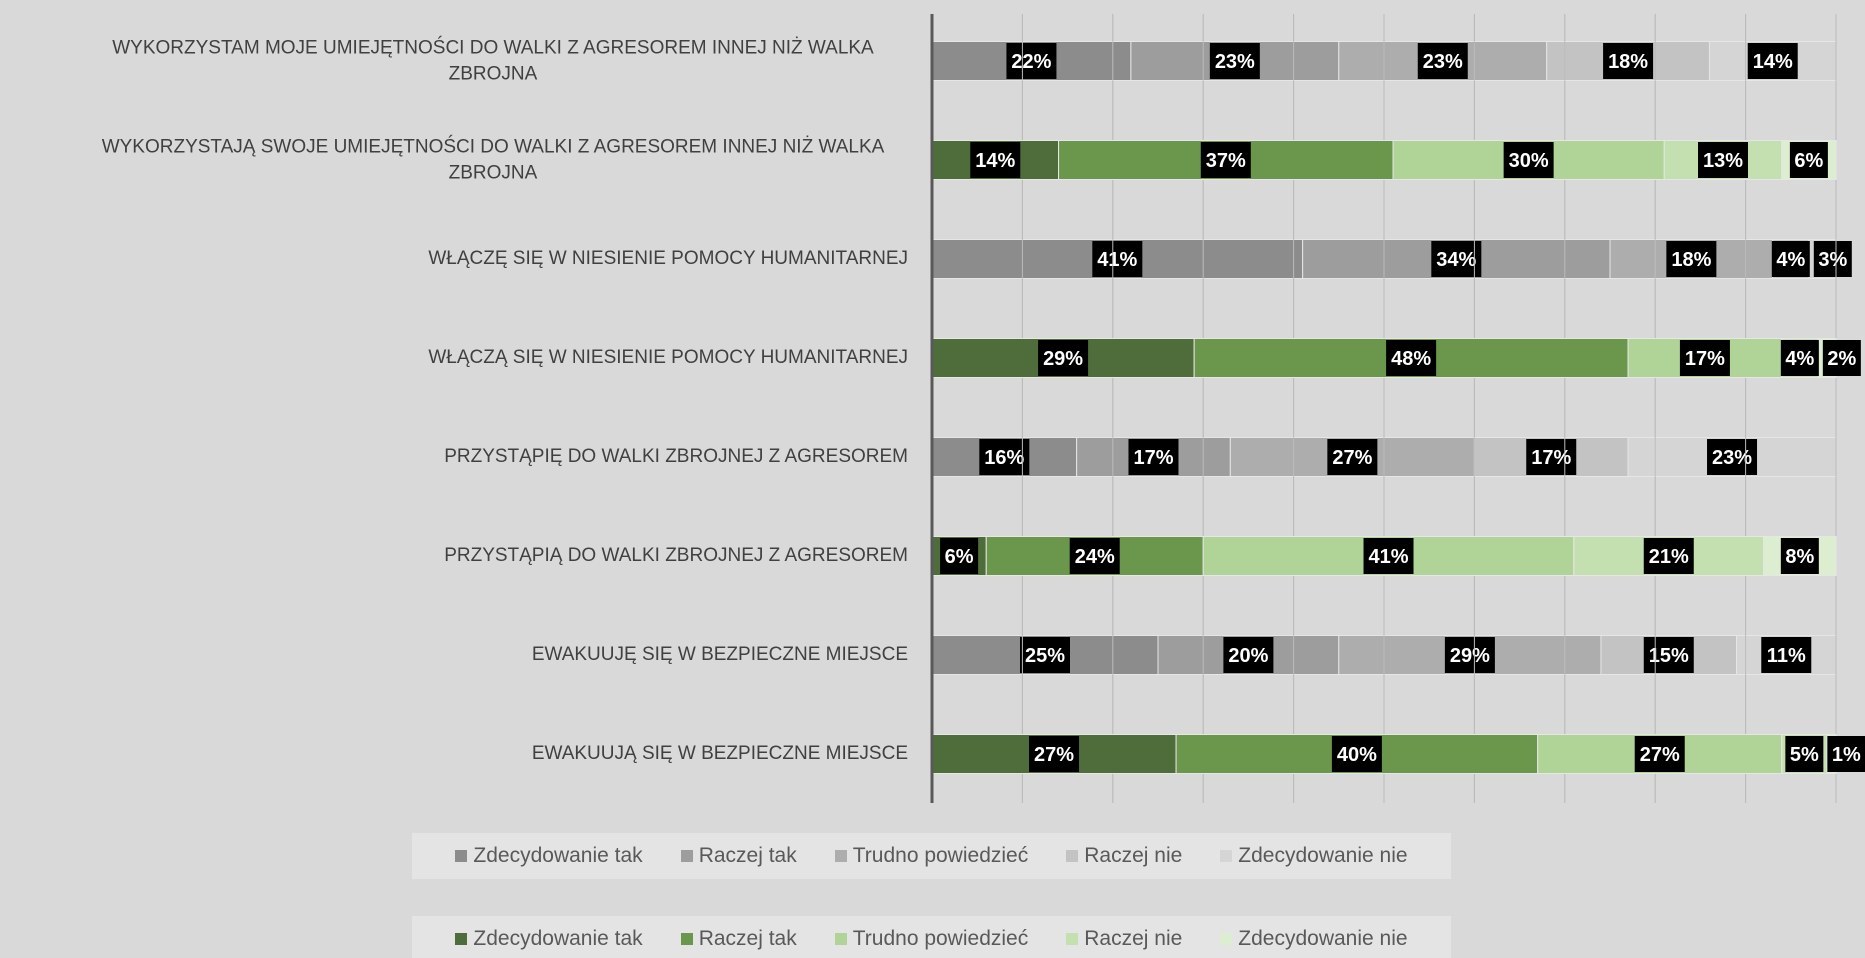  I want to click on data-label: 24%, so click(1095, 557).